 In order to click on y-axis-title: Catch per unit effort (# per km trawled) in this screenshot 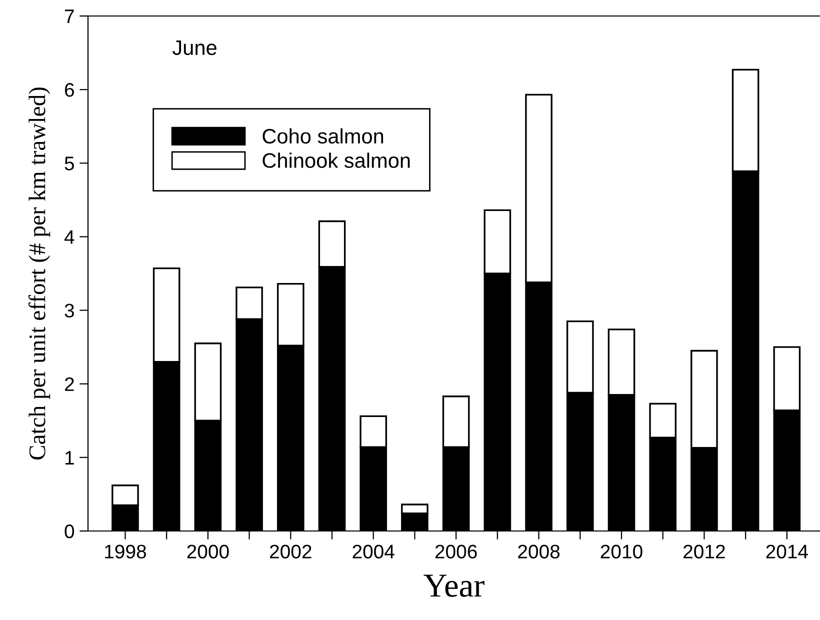, I will do `click(39, 274)`.